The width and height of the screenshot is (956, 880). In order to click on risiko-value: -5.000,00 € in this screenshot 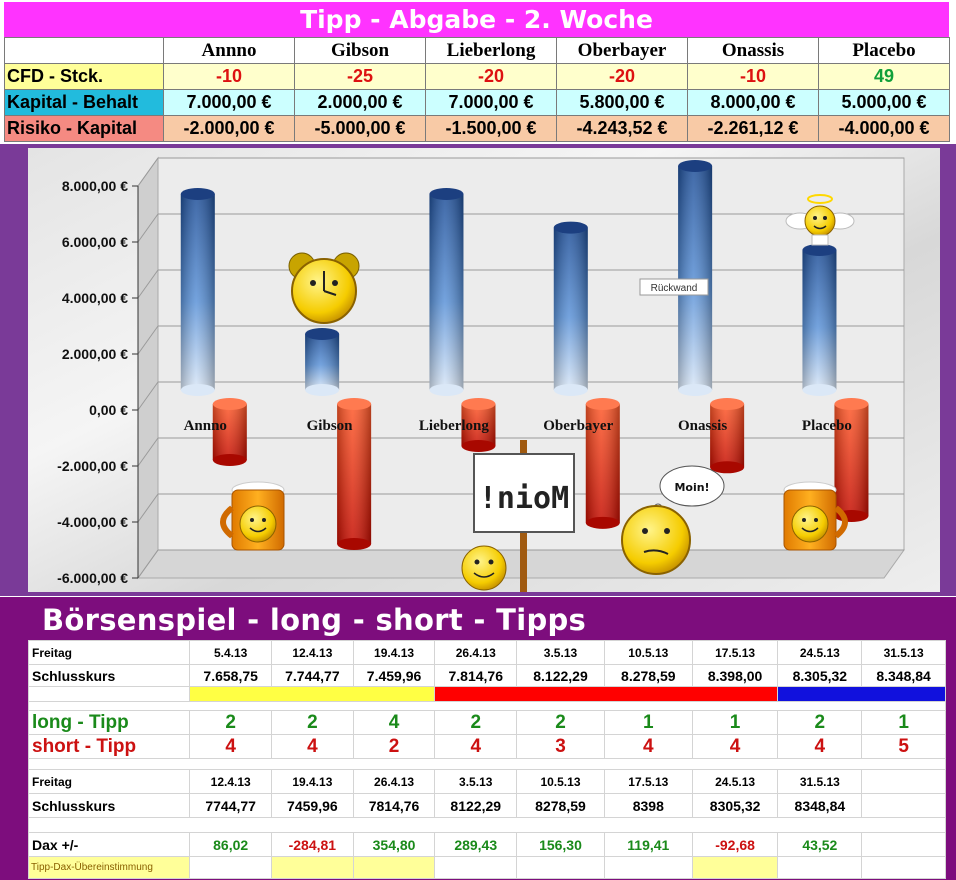, I will do `click(360, 128)`.